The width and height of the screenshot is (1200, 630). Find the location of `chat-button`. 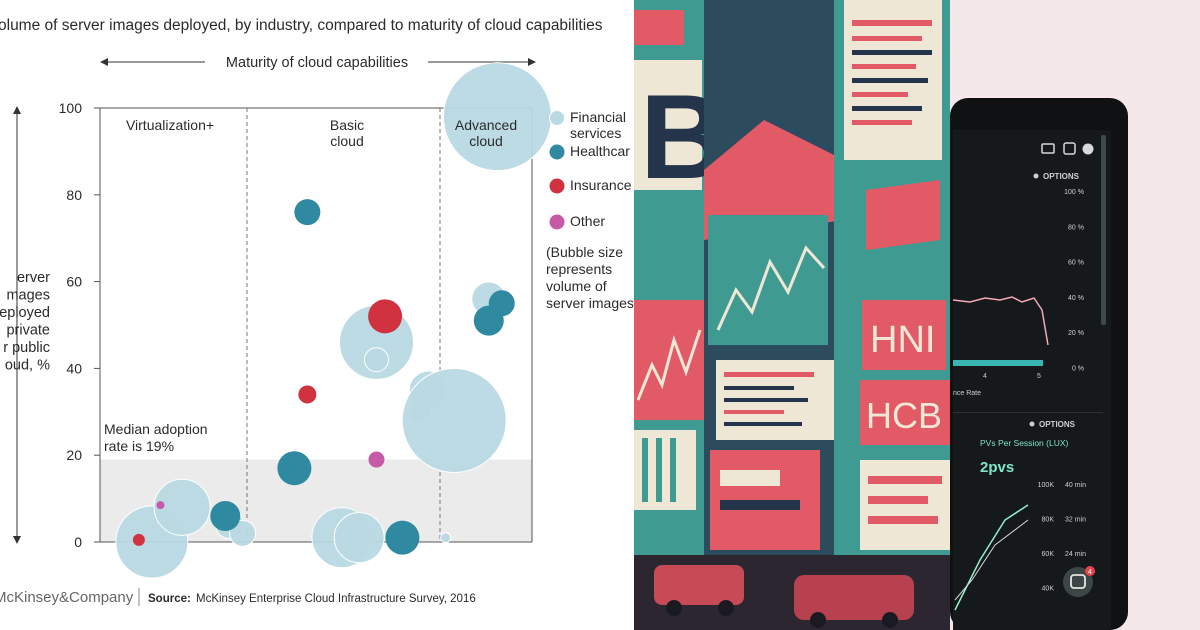

chat-button is located at coordinates (1078, 582).